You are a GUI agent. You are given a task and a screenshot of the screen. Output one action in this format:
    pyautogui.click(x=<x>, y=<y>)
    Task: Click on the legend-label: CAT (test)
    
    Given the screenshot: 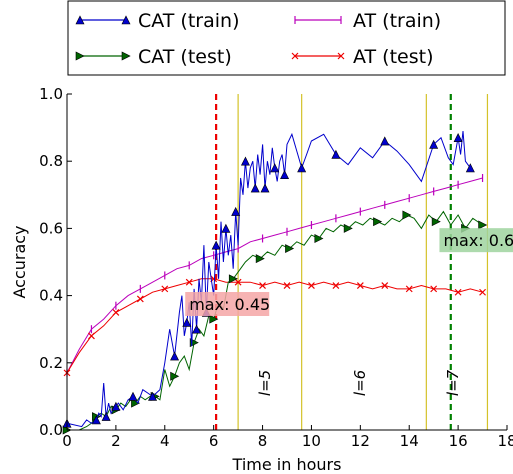 What is the action you would take?
    pyautogui.click(x=185, y=57)
    